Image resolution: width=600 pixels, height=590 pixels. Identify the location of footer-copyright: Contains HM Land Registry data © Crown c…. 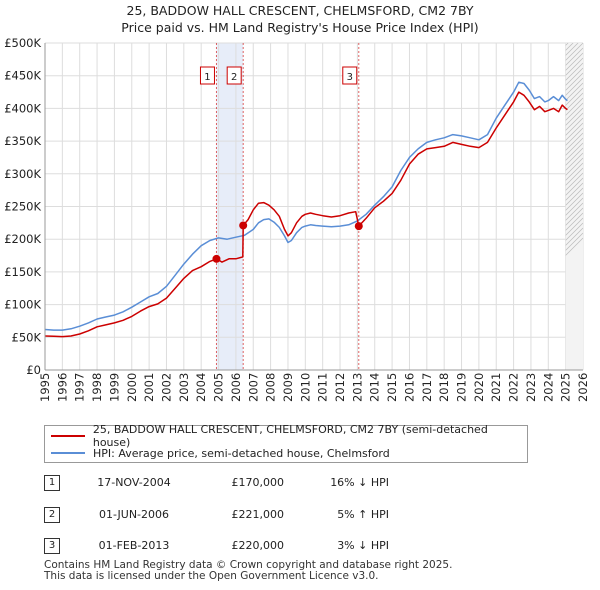
(248, 565).